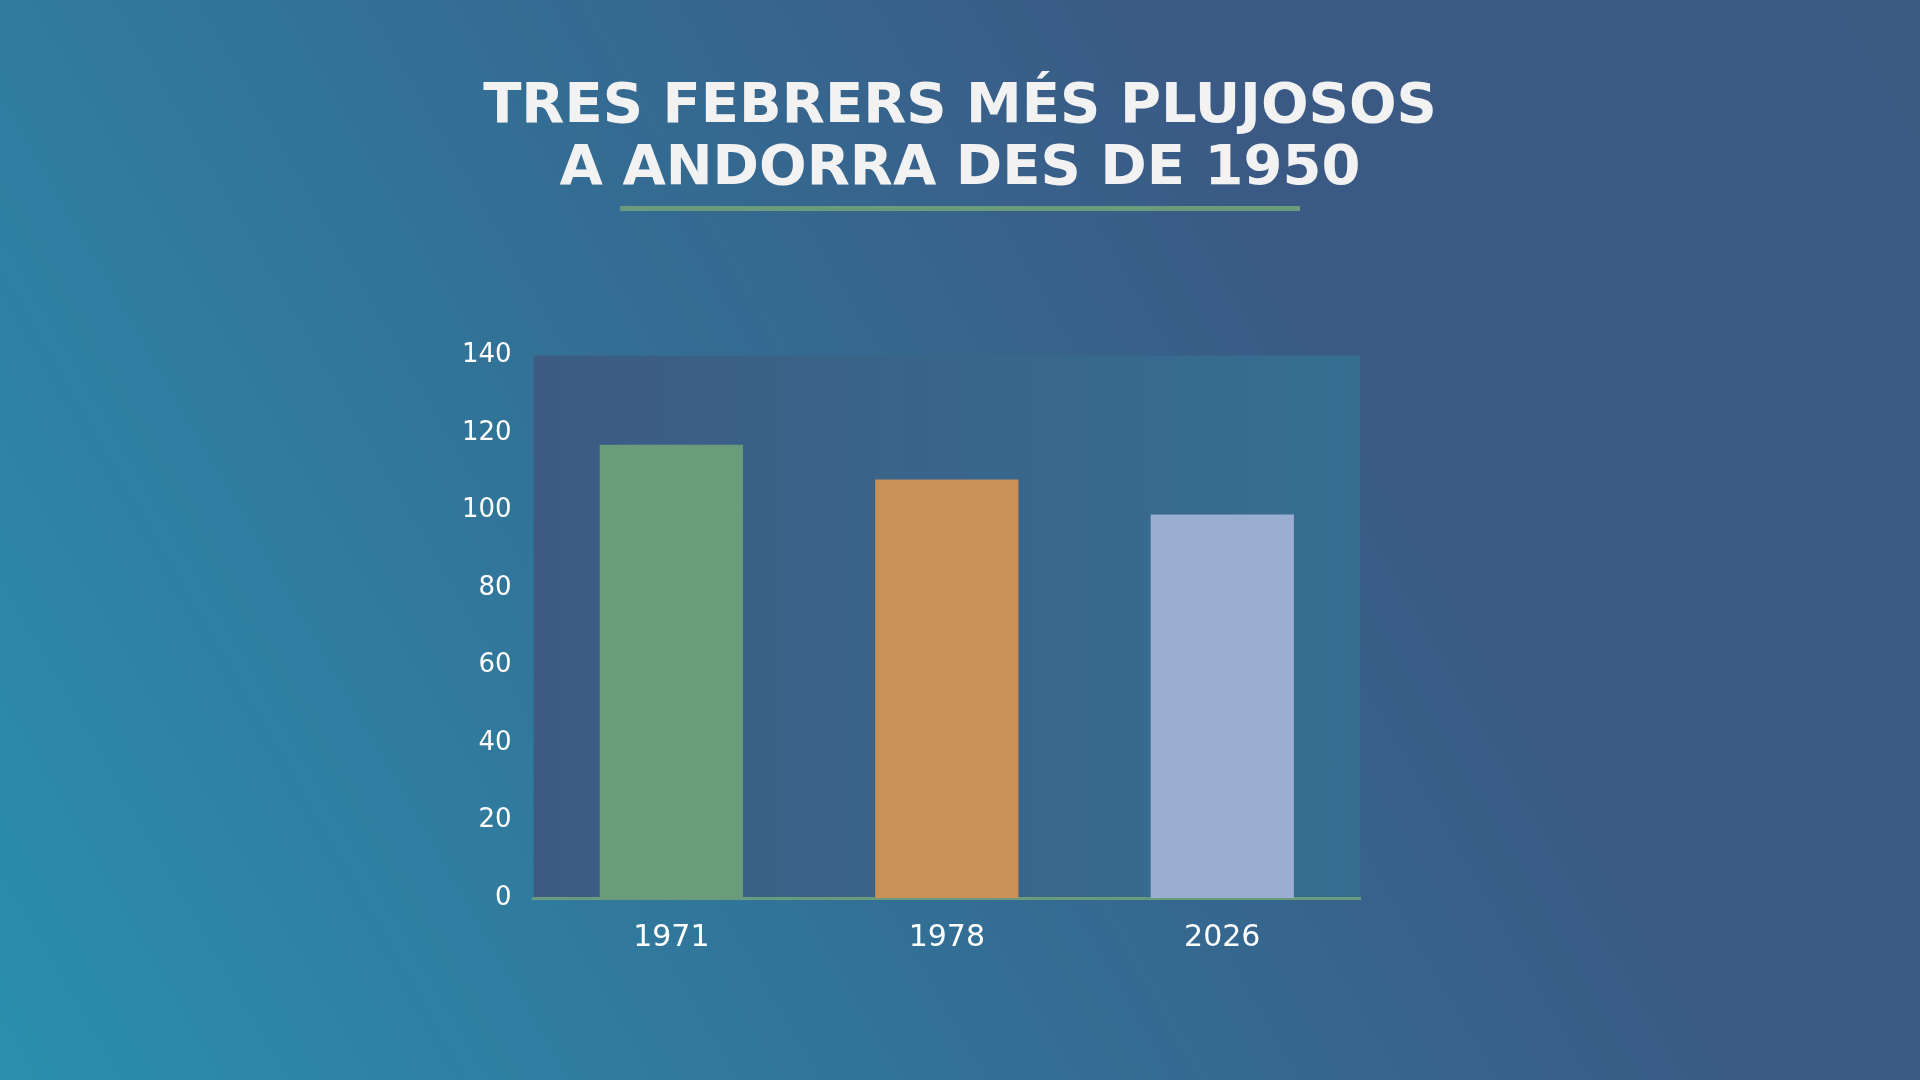  Describe the element at coordinates (486, 430) in the screenshot. I see `y-tick-label: 120` at that location.